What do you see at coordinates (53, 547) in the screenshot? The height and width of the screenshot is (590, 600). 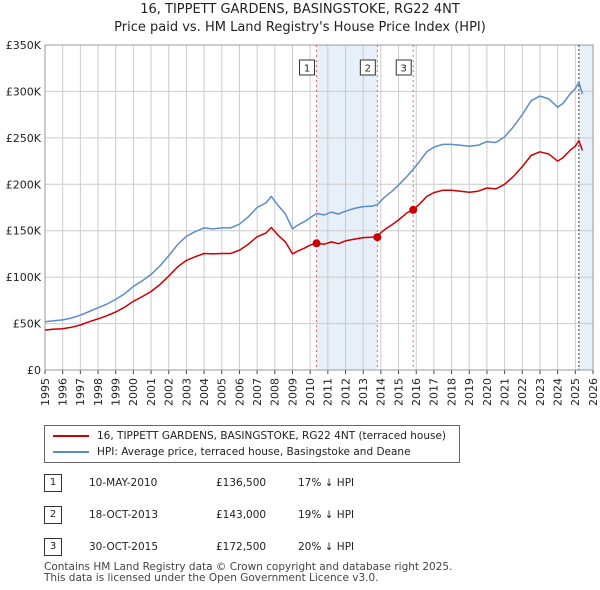 I see `sale-number-badge: 3` at bounding box center [53, 547].